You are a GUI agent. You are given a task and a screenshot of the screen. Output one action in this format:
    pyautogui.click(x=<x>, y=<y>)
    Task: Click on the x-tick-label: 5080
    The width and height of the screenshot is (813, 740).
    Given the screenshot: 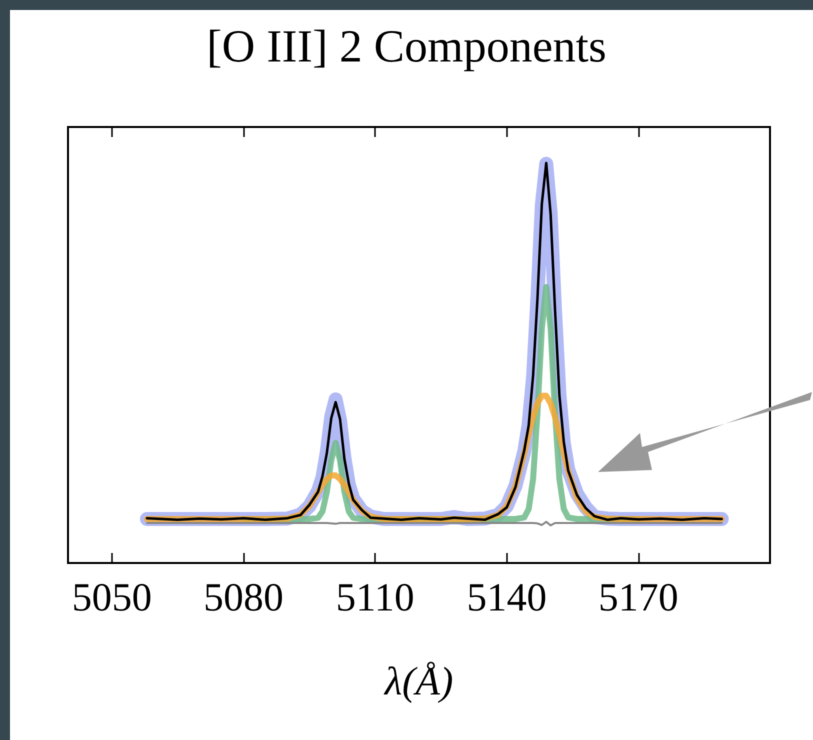 What is the action you would take?
    pyautogui.click(x=244, y=597)
    